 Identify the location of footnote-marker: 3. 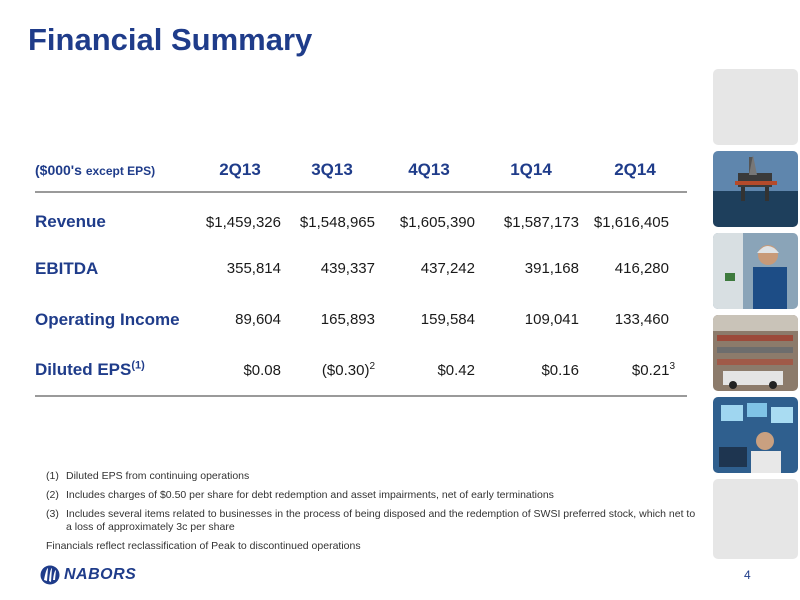
(672, 366).